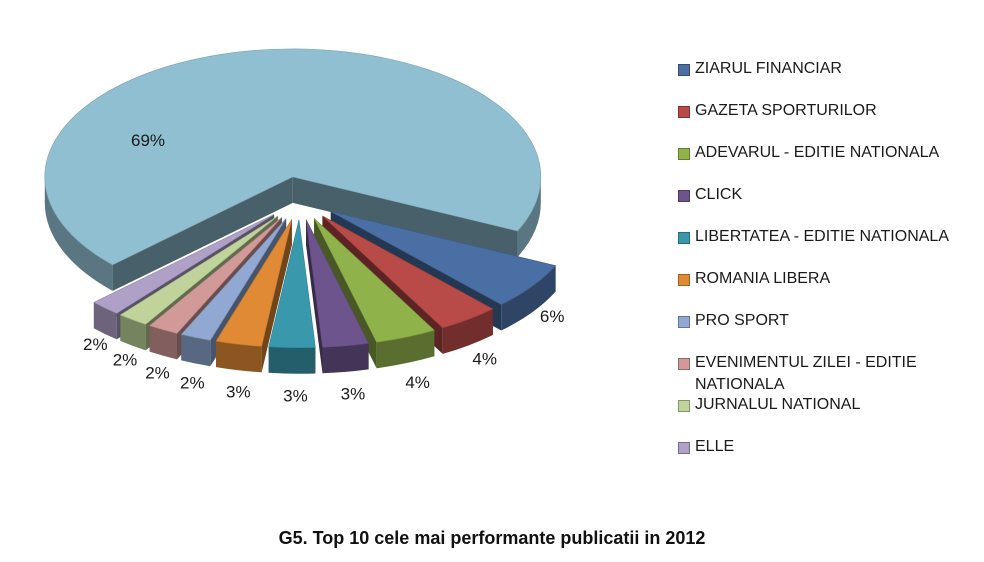  Describe the element at coordinates (552, 316) in the screenshot. I see `slice-data-label: 6%` at that location.